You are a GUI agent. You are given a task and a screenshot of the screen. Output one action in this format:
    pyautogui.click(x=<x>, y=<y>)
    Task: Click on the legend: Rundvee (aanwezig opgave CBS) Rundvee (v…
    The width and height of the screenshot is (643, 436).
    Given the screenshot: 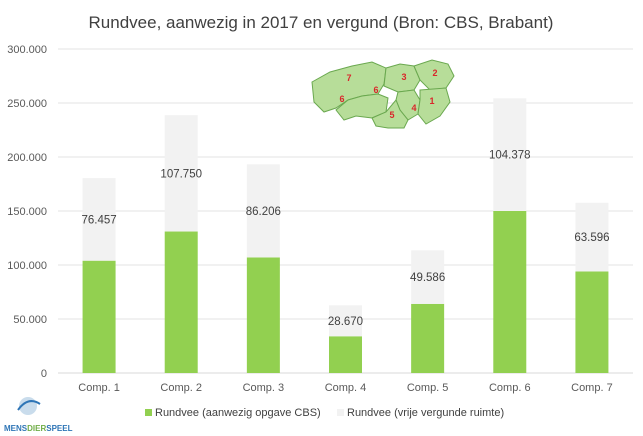 What is the action you would take?
    pyautogui.click(x=324, y=413)
    